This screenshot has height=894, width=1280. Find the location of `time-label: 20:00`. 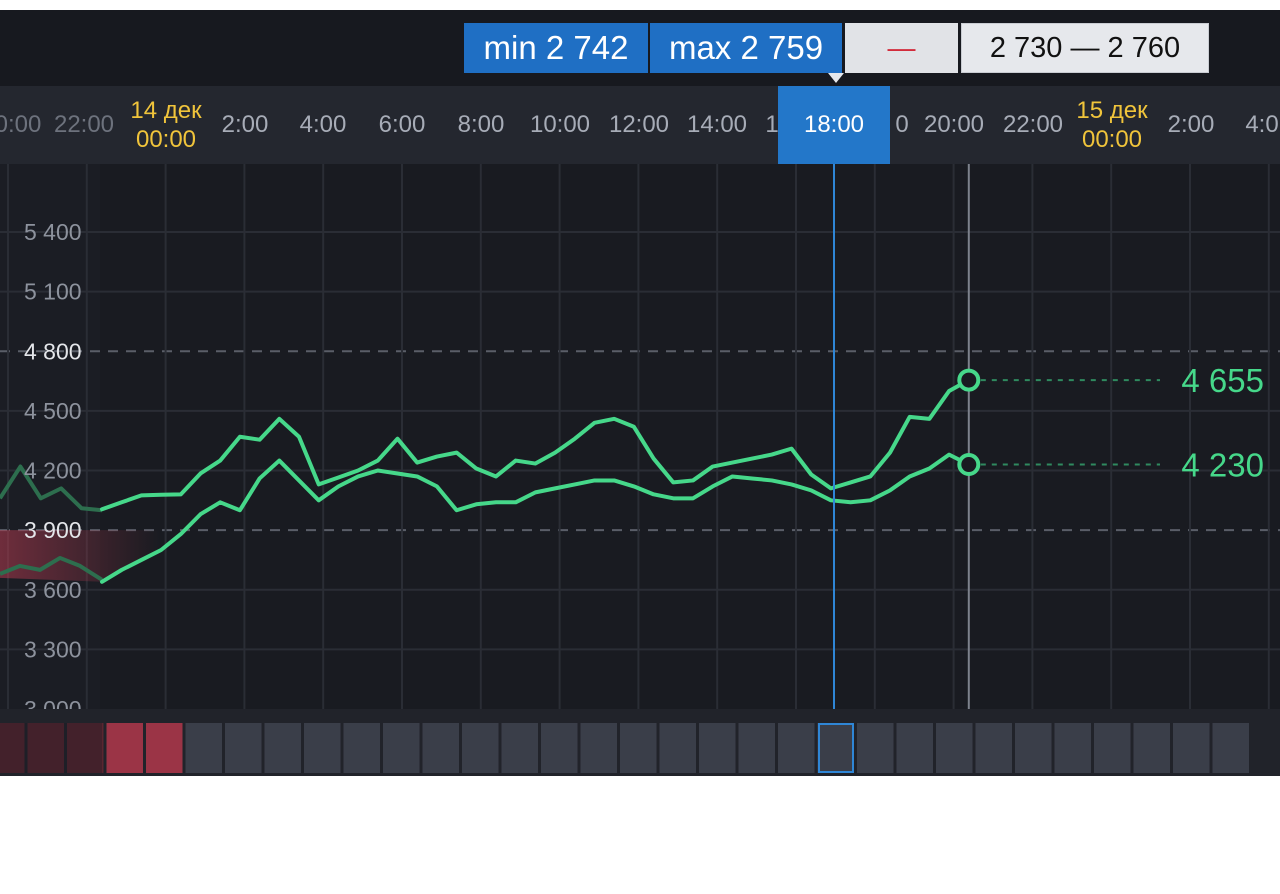

time-label: 20:00 is located at coordinates (954, 124).